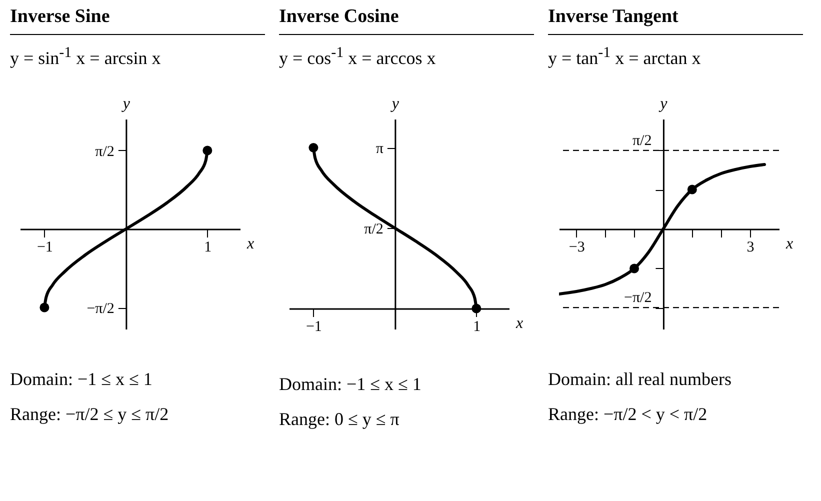 The height and width of the screenshot is (501, 821). Describe the element at coordinates (625, 57) in the screenshot. I see `chart-subtitle: y = tan$^{-1}$ x = arctan x` at that location.